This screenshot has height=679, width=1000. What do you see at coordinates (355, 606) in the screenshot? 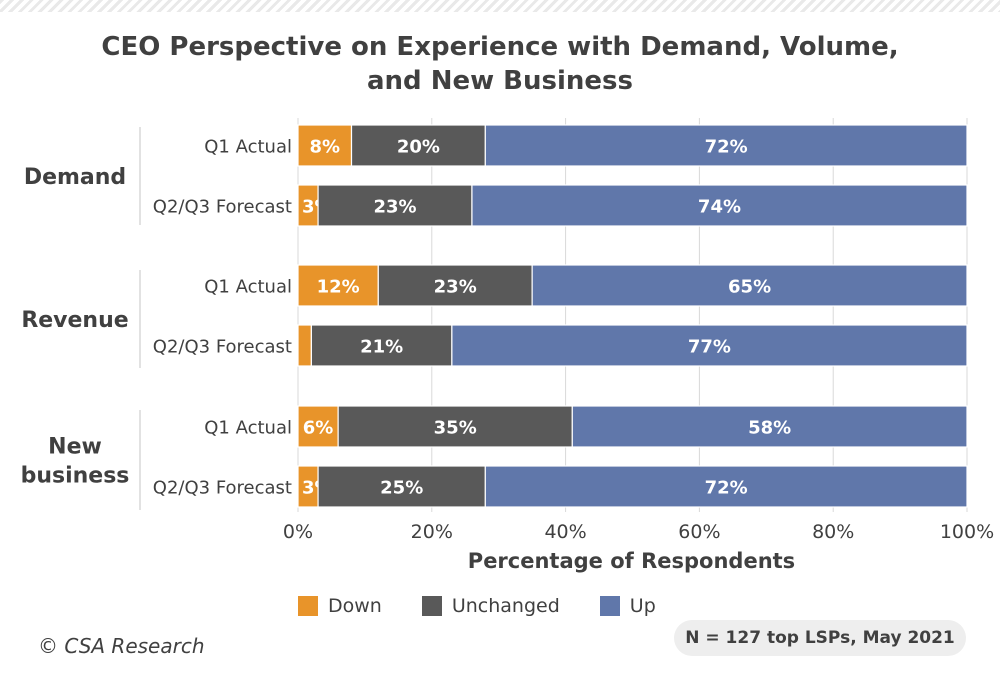
I see `legend-label-down: Down` at bounding box center [355, 606].